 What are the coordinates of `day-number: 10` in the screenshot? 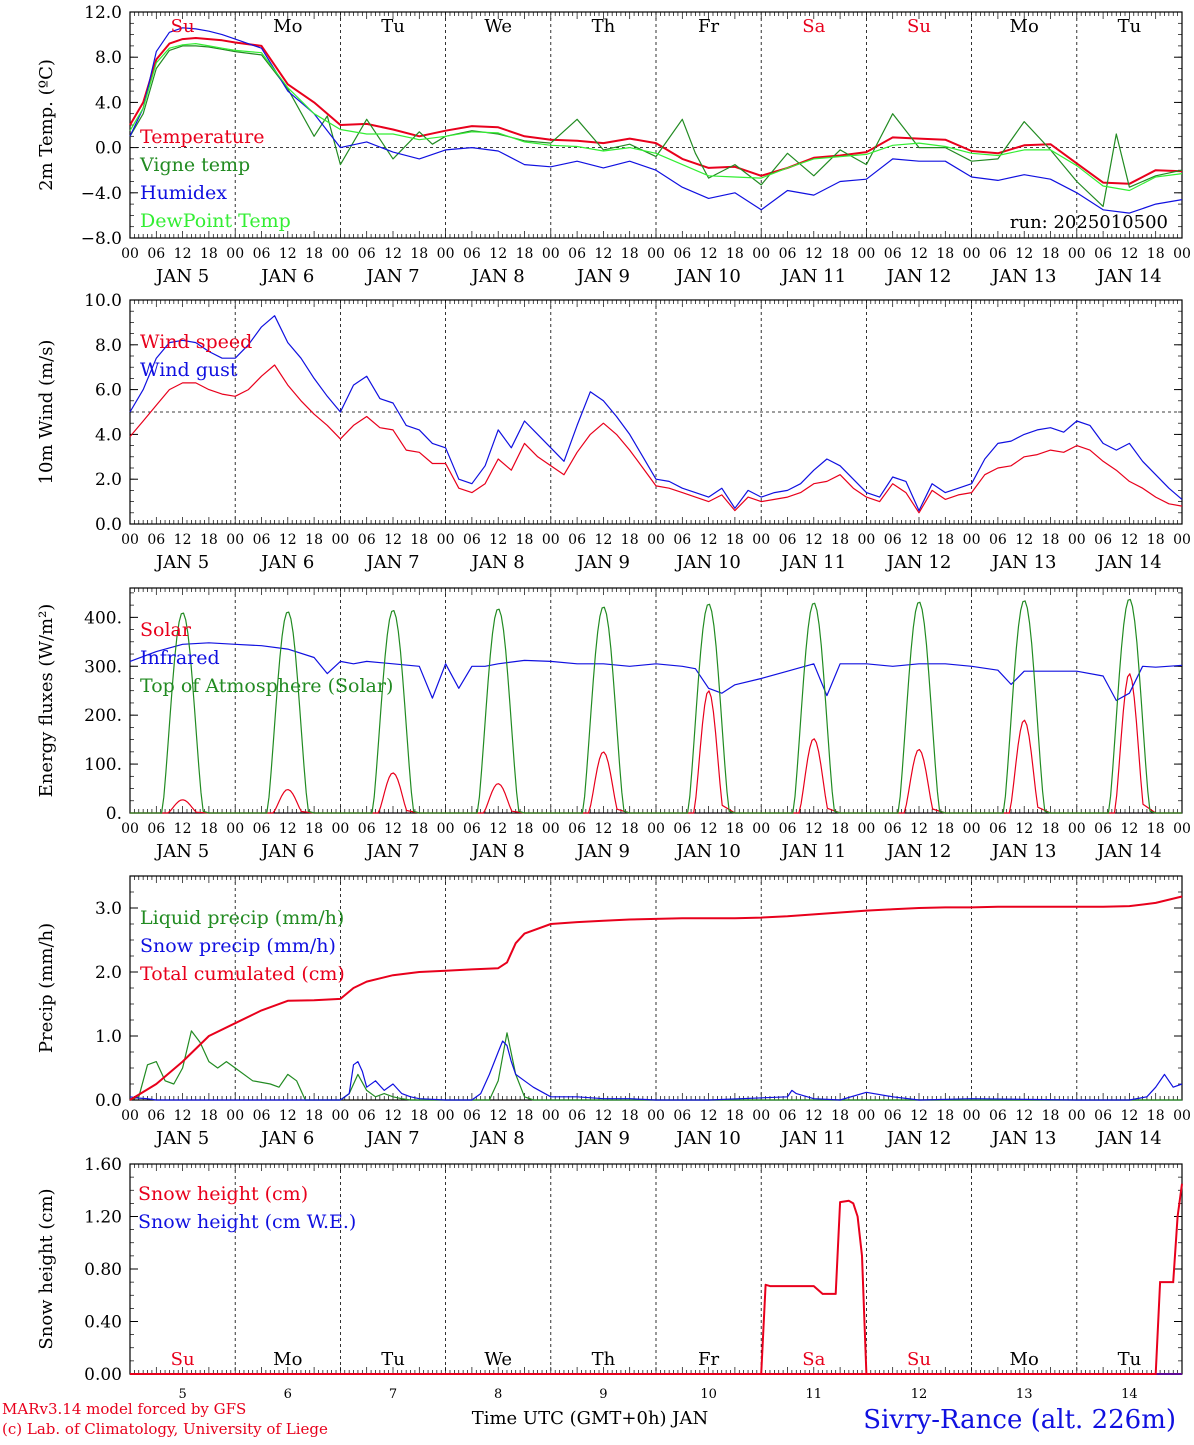 It's located at (708, 1394).